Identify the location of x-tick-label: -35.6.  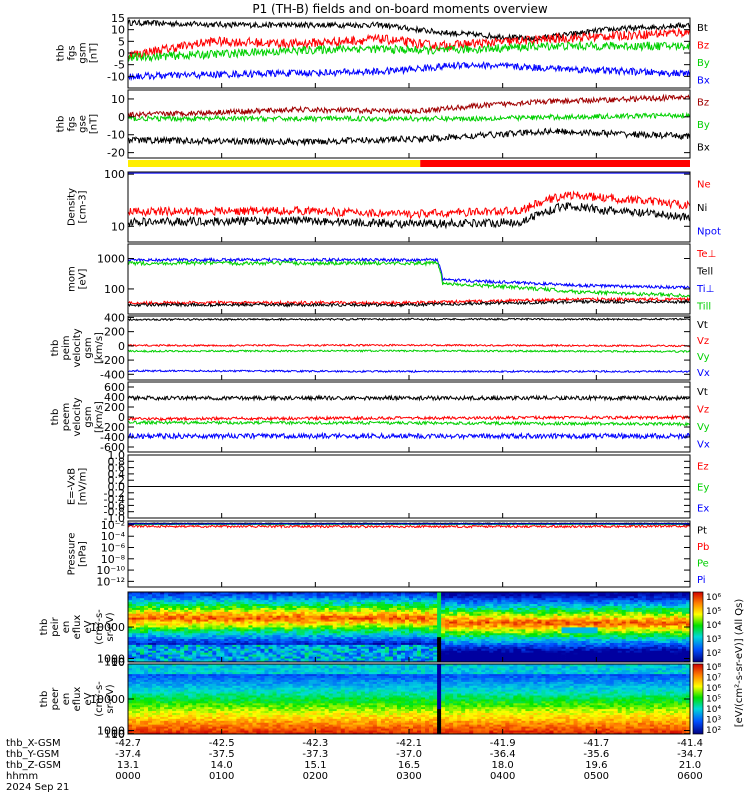
(596, 754).